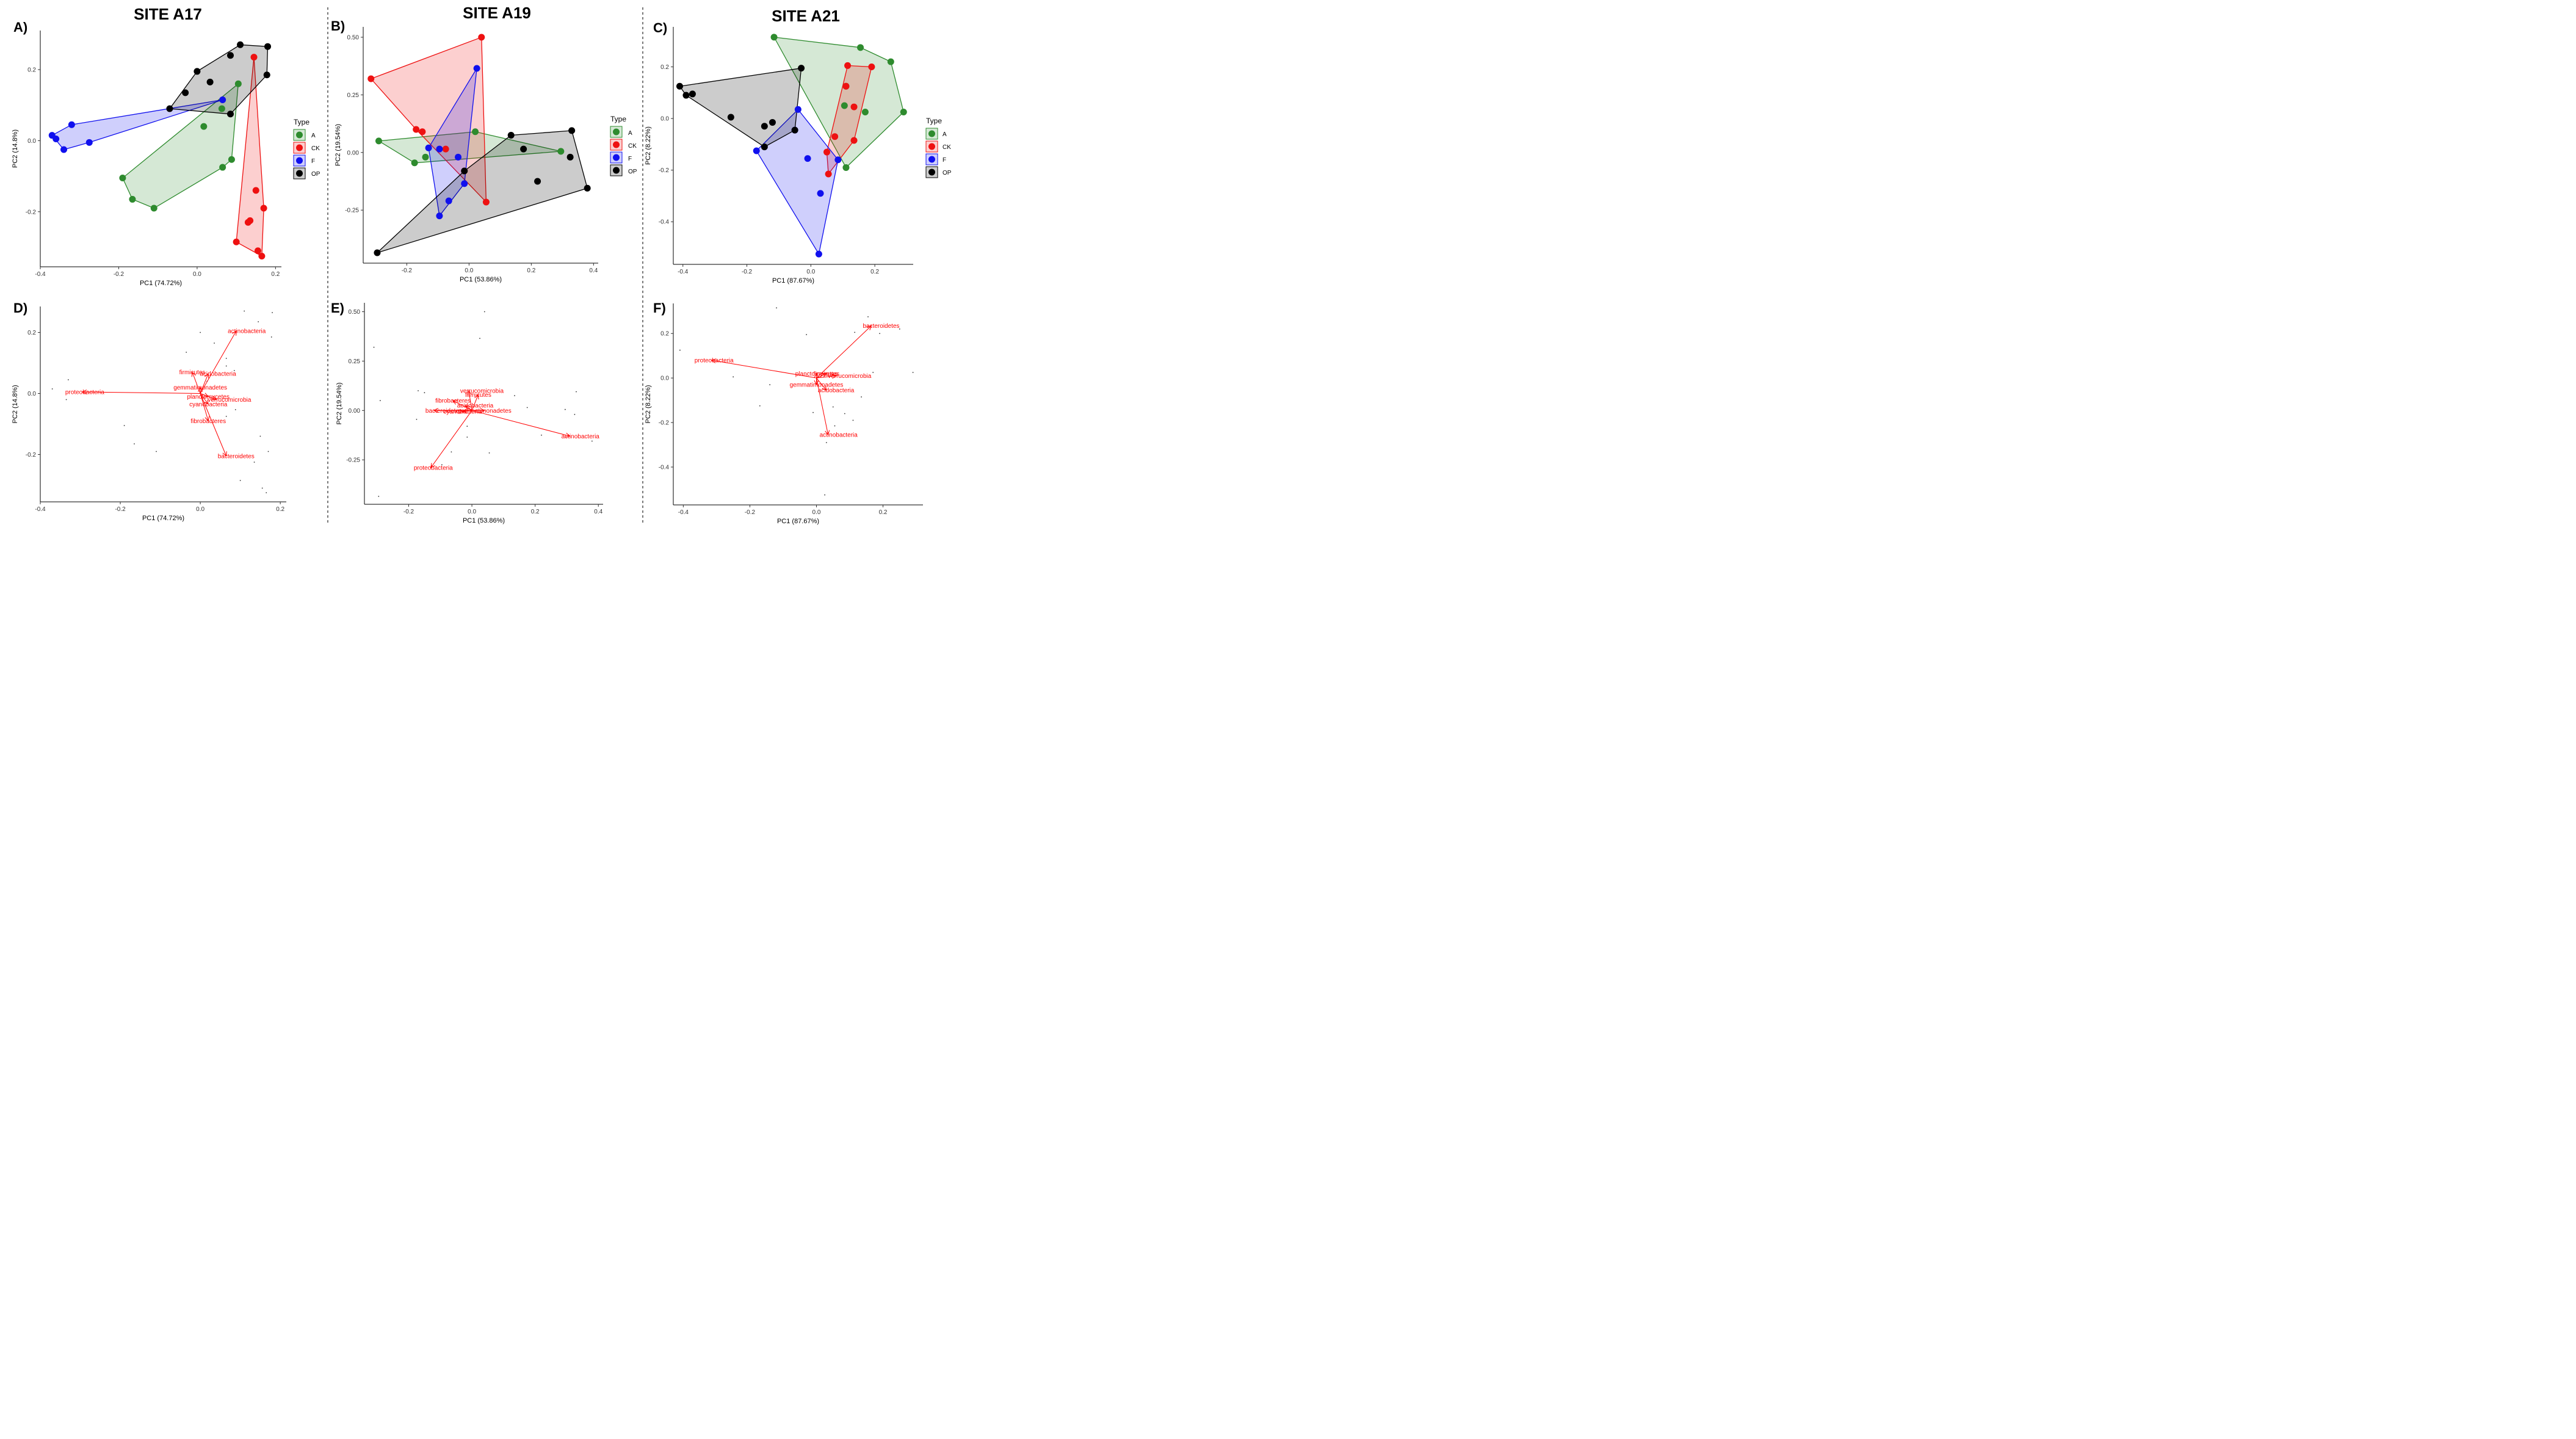 Image resolution: width=2576 pixels, height=1439 pixels. What do you see at coordinates (482, 191) in the screenshot?
I see `hull-OP` at bounding box center [482, 191].